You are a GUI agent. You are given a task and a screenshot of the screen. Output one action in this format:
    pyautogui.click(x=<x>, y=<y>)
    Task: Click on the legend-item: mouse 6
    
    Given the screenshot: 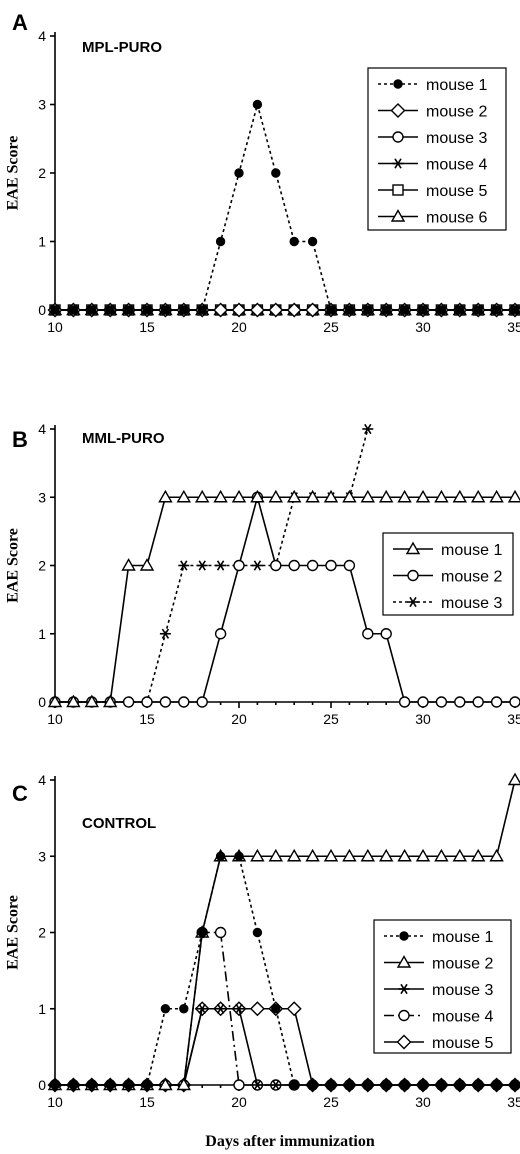 What is the action you would take?
    pyautogui.click(x=432, y=218)
    